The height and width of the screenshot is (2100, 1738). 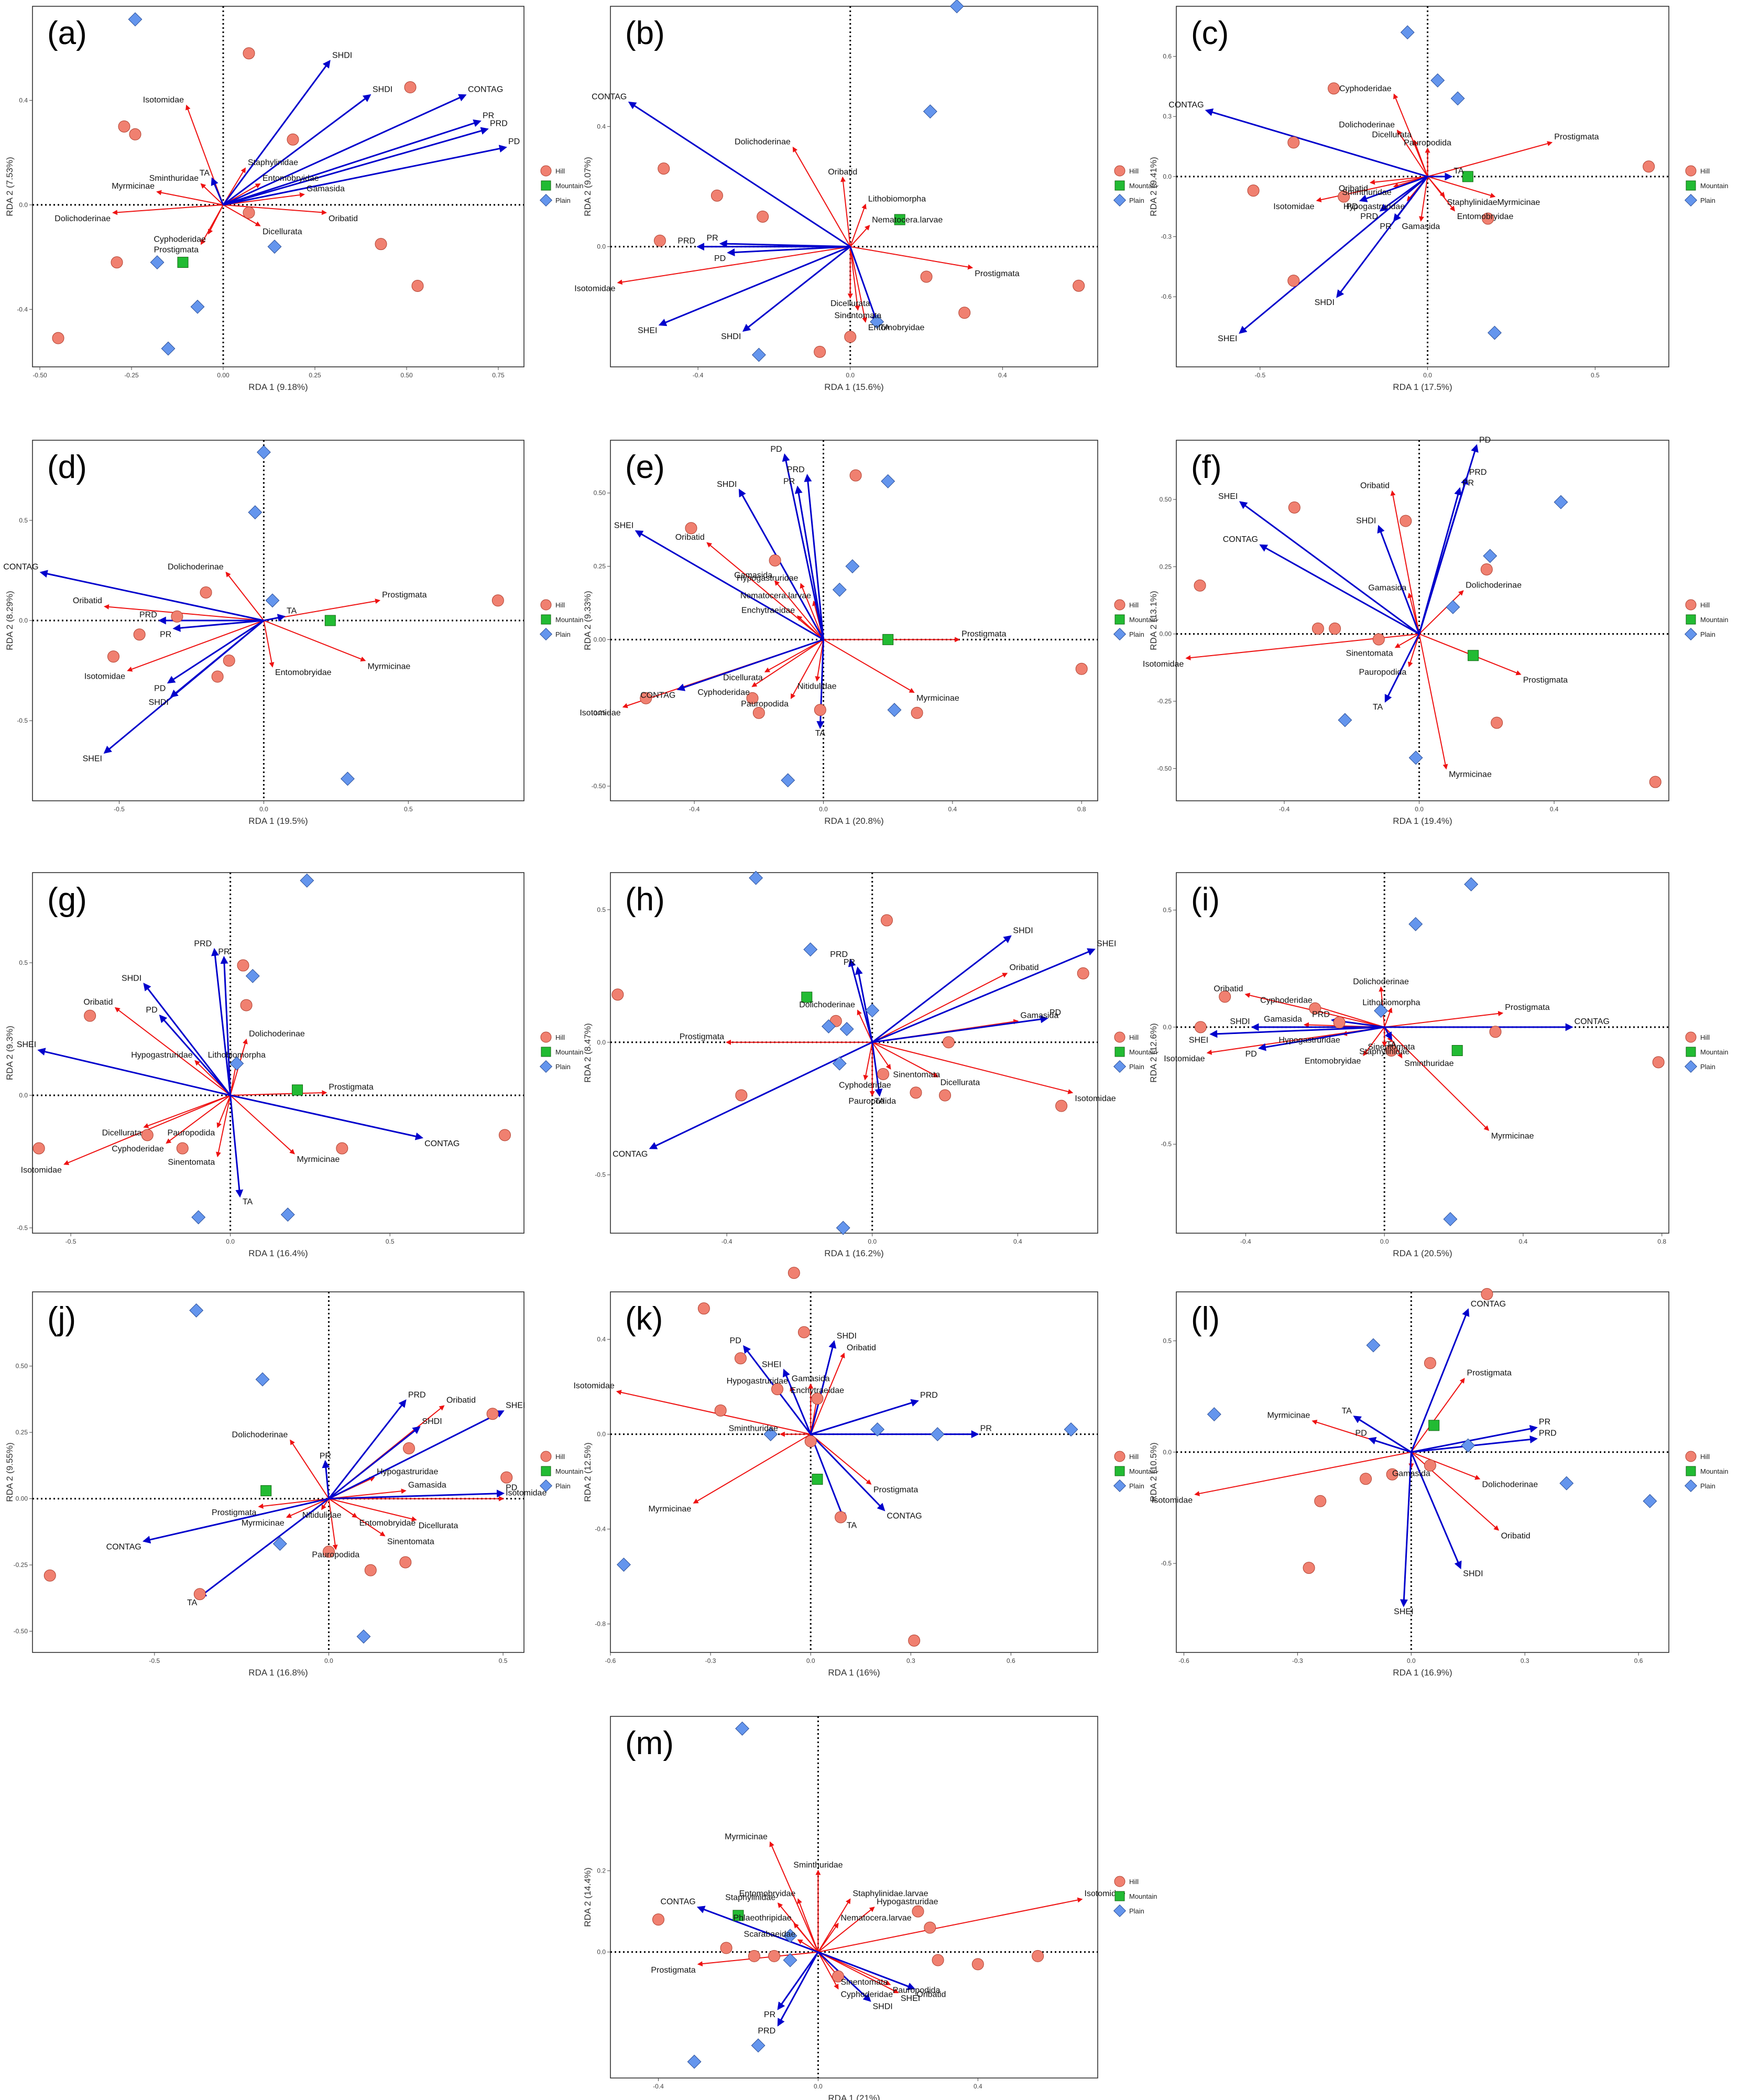 I want to click on taxa_vectors-label: Gamasida, so click(x=1283, y=1019).